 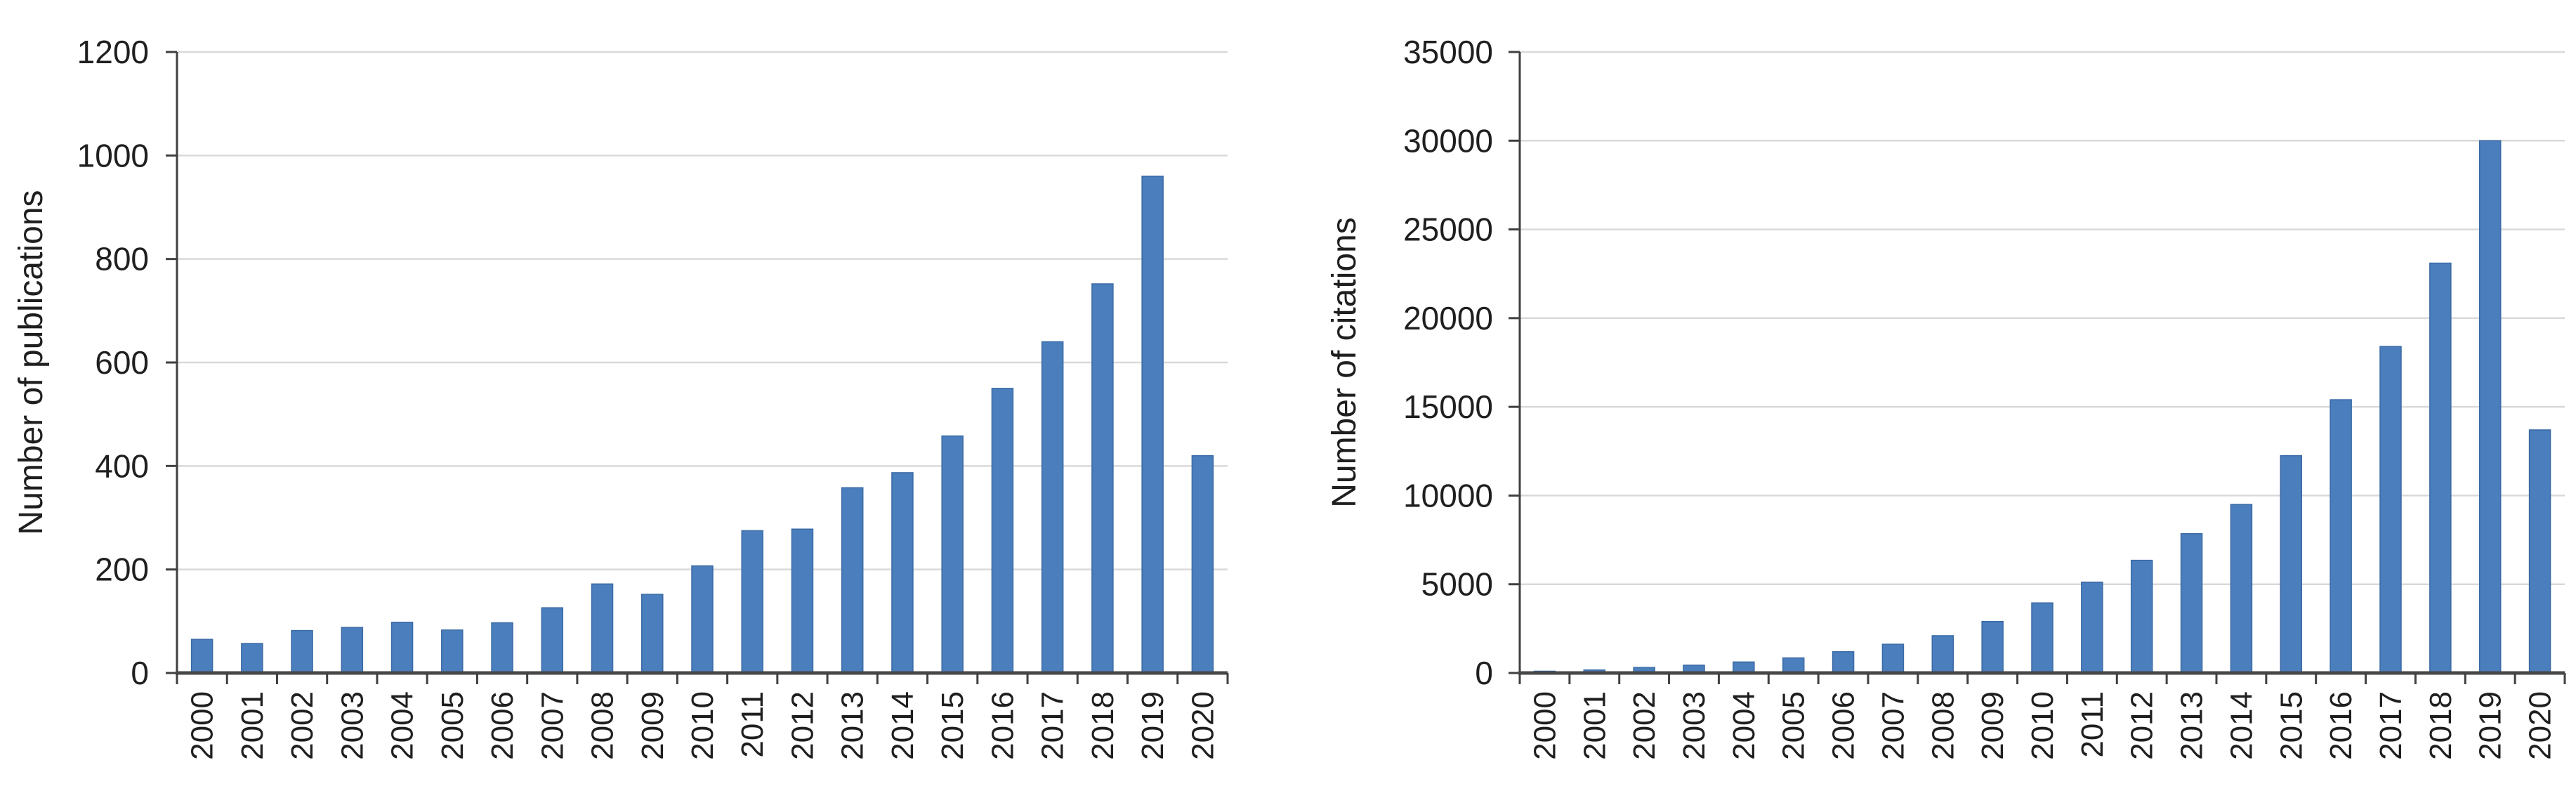 I want to click on y-tick-label-5000: 5000, so click(x=1457, y=584).